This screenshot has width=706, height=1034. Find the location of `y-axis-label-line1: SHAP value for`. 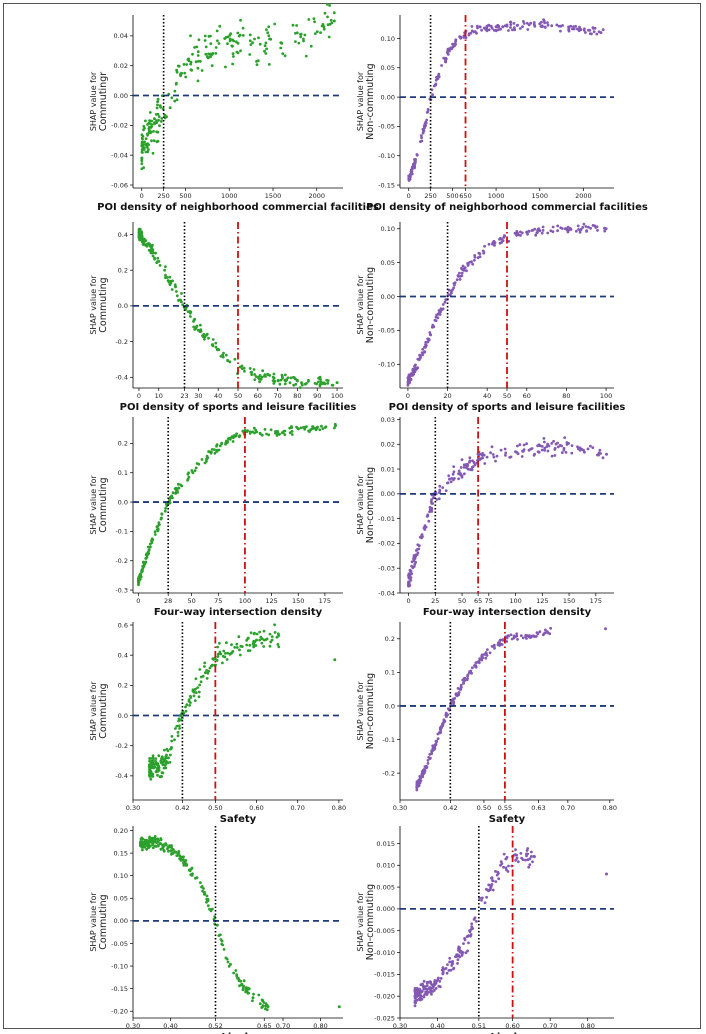

y-axis-label-line1: SHAP value for is located at coordinates (93, 305).